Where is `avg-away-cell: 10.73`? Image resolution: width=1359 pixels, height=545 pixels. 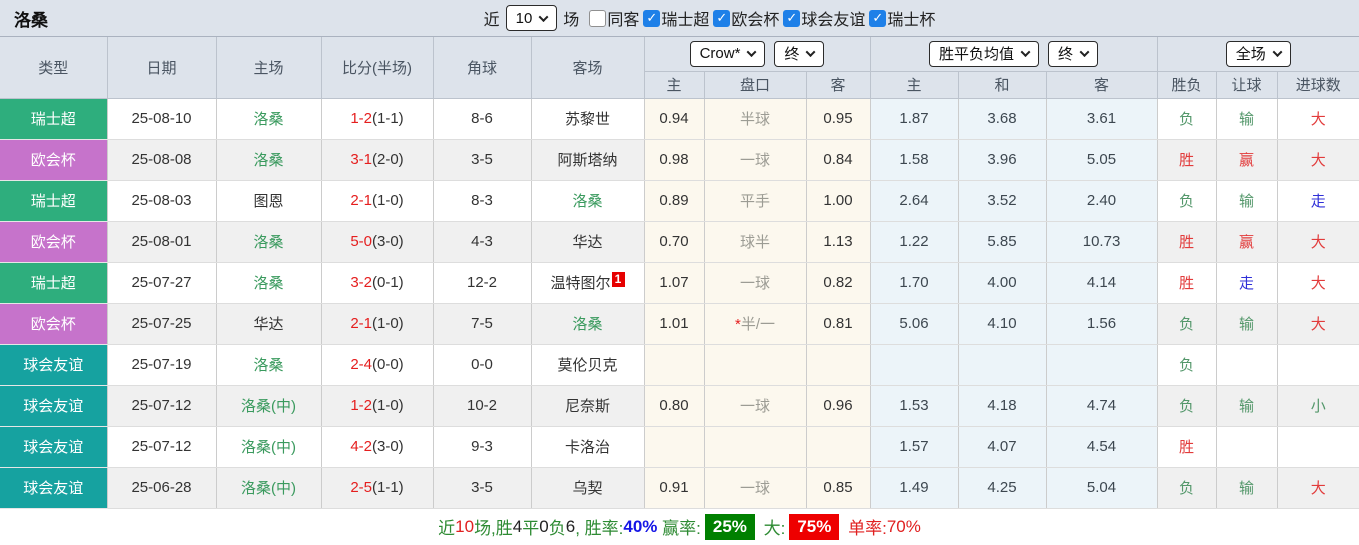
avg-away-cell: 10.73 is located at coordinates (1102, 242).